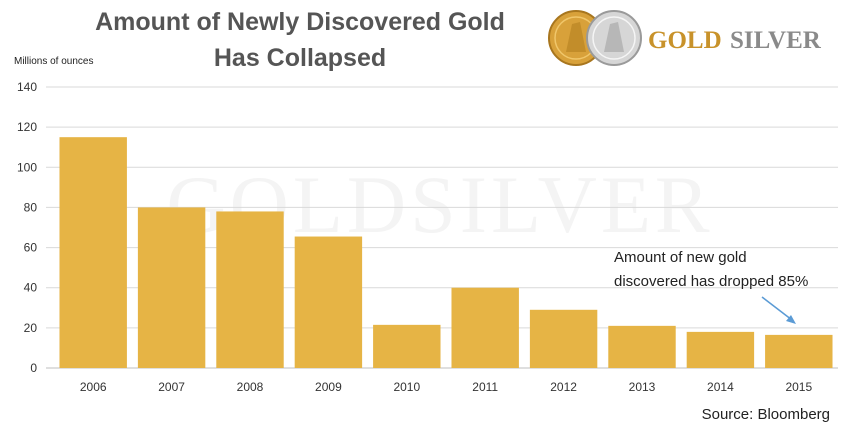 The image size is (847, 438). I want to click on y-tick-label: 0, so click(33, 368).